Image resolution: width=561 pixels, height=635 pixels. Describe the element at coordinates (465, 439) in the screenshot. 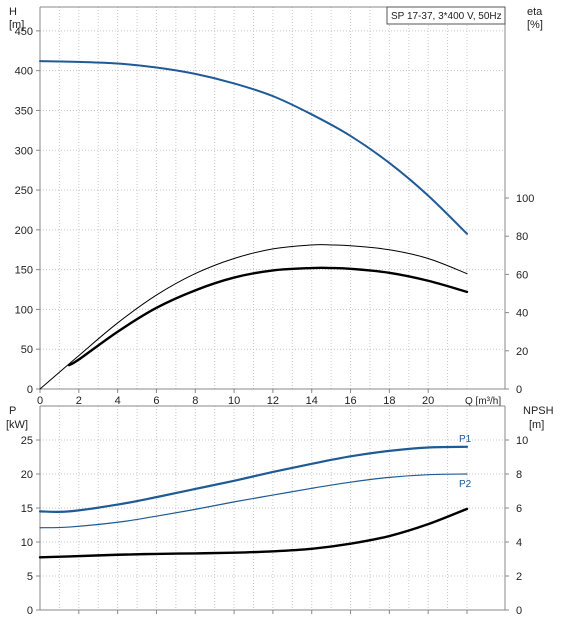

I see `p1-label: P1` at that location.